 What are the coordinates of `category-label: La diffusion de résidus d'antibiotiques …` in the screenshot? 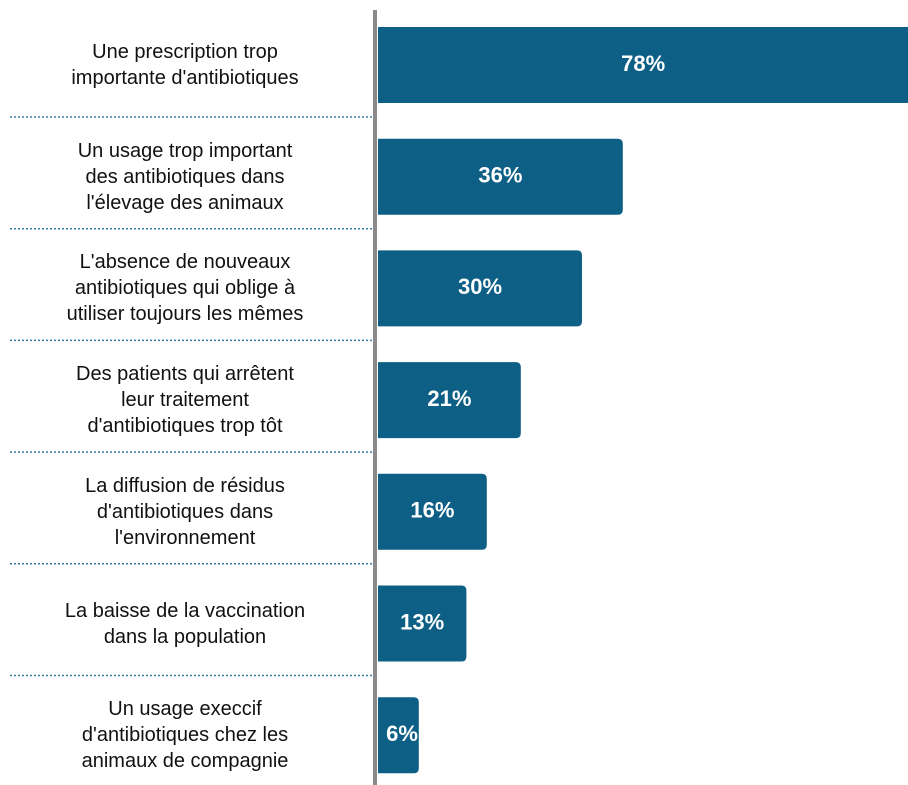 It's located at (185, 511).